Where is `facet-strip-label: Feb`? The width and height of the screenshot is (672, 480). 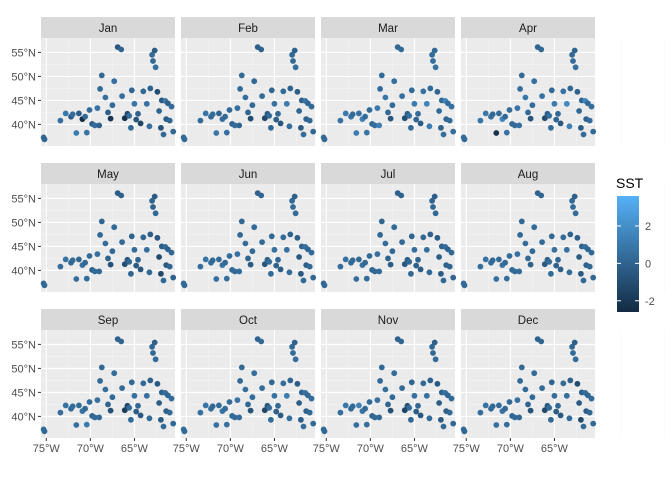 facet-strip-label: Feb is located at coordinates (248, 29).